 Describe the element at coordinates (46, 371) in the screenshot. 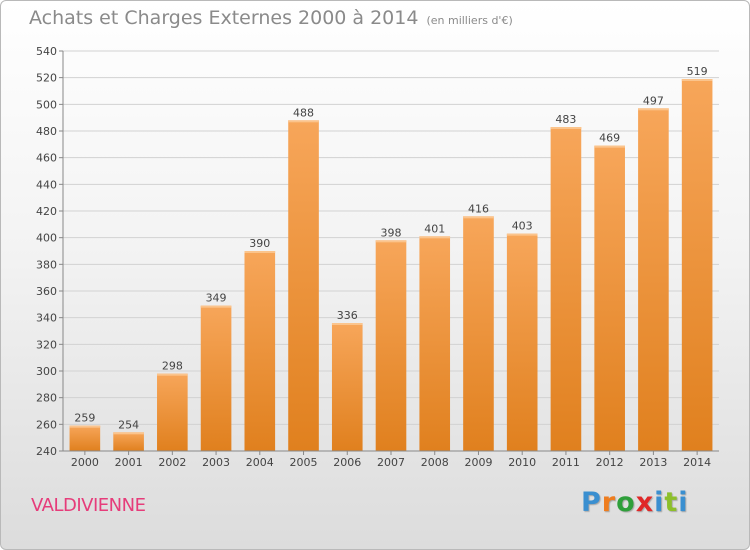

I see `y-tick-label: 300` at that location.